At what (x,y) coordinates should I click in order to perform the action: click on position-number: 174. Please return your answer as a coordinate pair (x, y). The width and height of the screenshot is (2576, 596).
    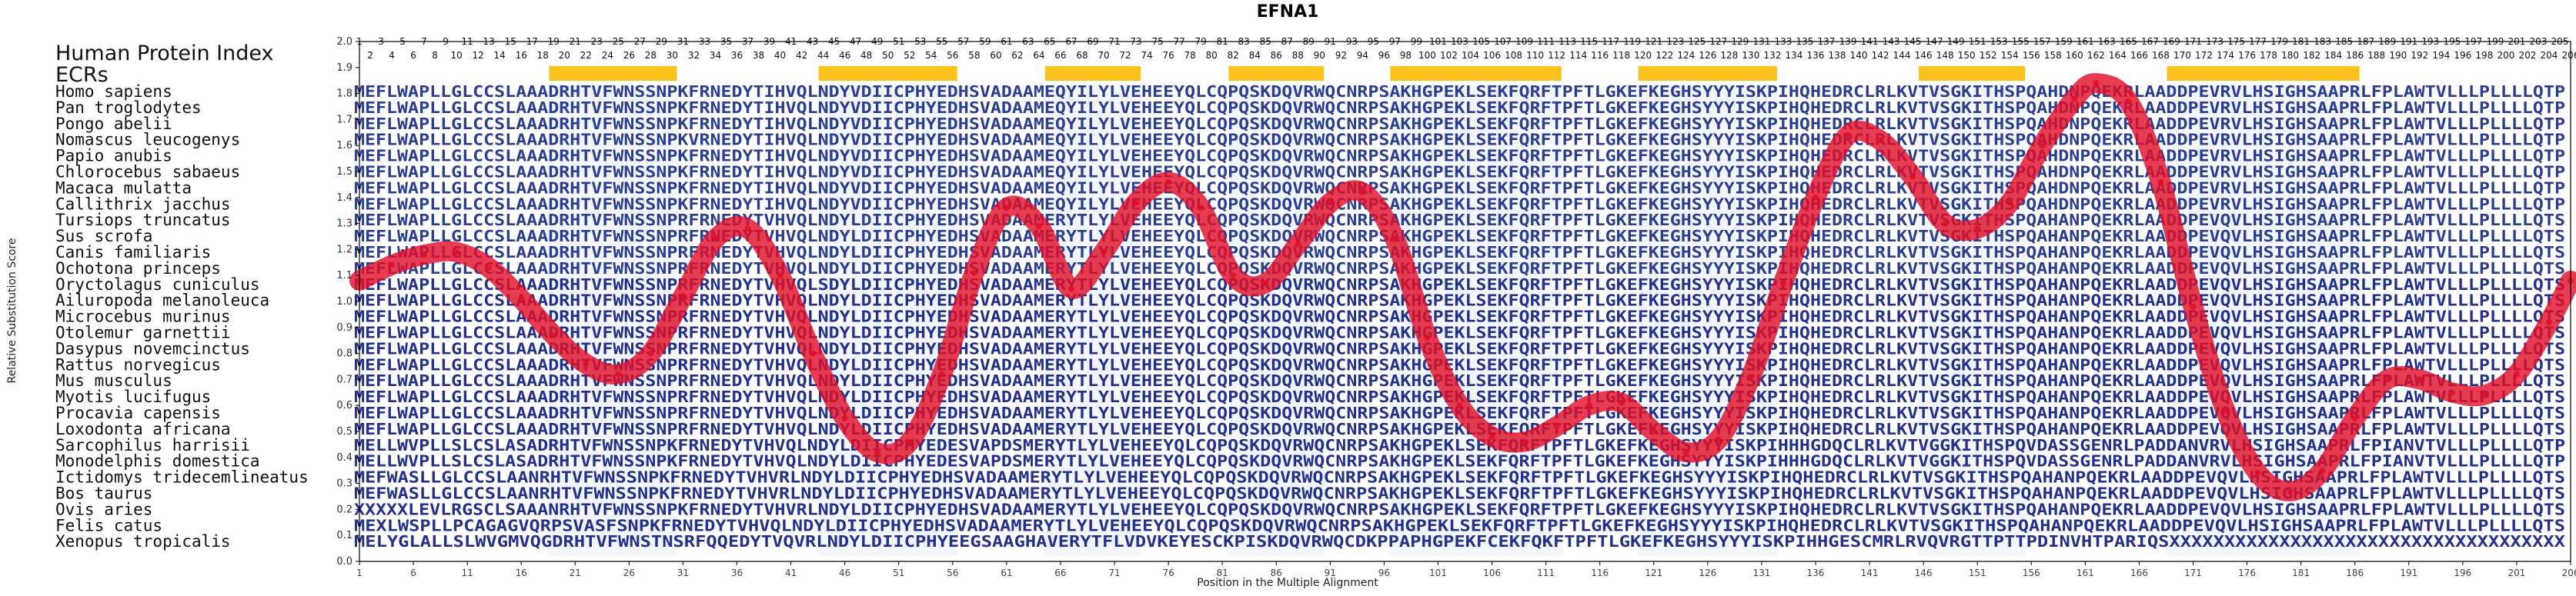
    Looking at the image, I should click on (2225, 56).